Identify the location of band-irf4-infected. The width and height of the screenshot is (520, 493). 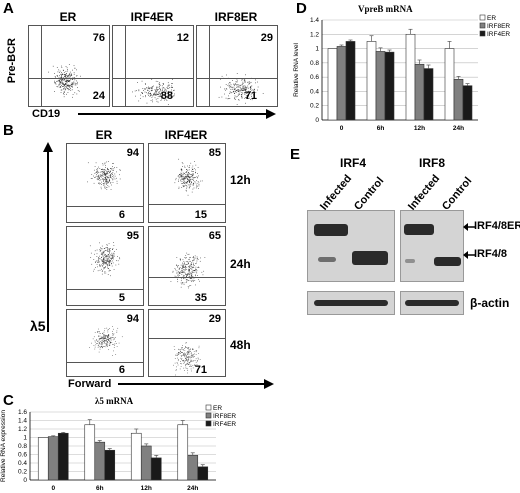
(327, 259).